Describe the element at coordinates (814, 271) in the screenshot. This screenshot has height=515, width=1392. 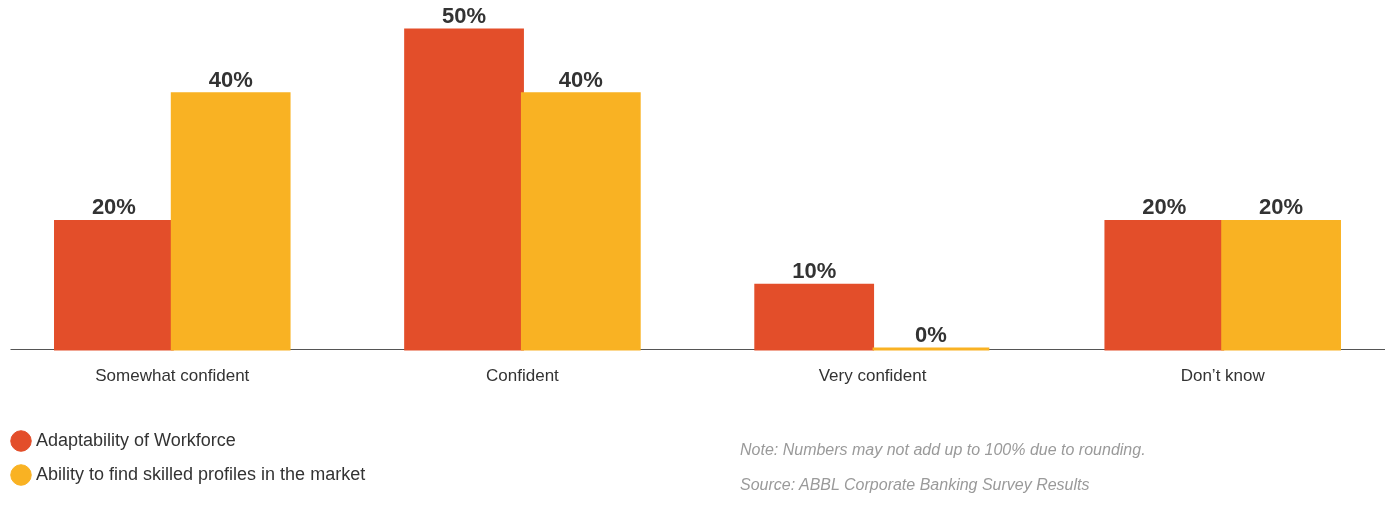
I see `data-label: 10%` at that location.